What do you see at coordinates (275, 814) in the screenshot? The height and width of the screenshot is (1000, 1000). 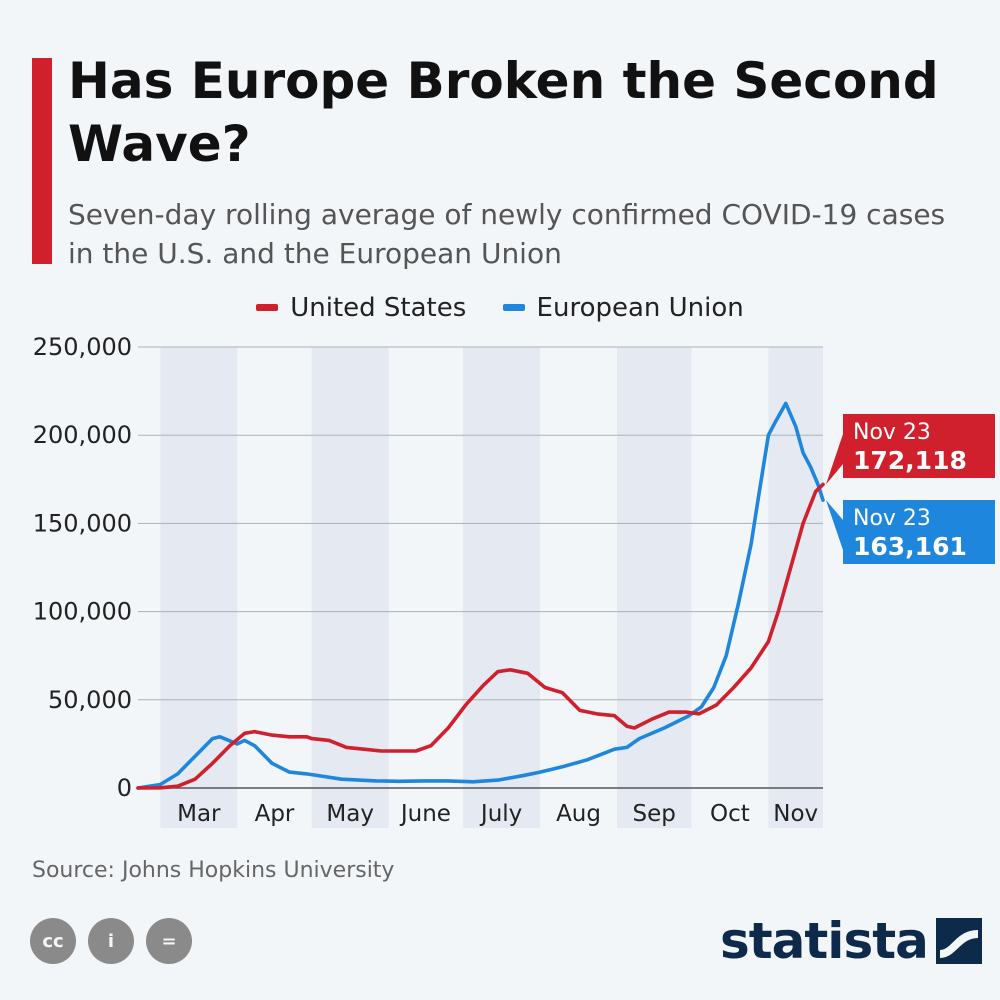 I see `x-tick-label: Apr` at bounding box center [275, 814].